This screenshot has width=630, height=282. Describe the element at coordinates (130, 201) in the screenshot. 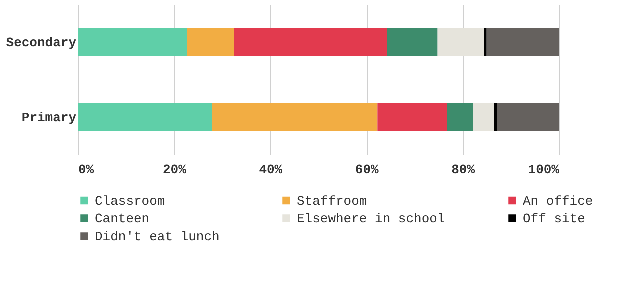

I see `legend-label: Classroom` at that location.